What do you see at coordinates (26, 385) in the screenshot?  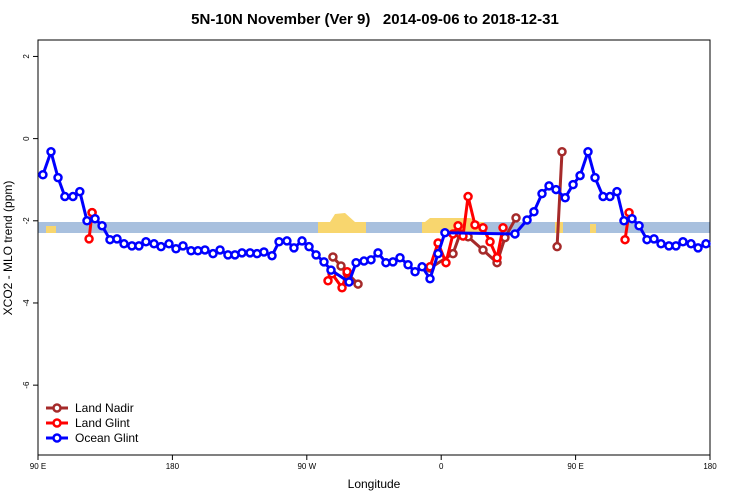 I see `y-tick-label: -6` at bounding box center [26, 385].